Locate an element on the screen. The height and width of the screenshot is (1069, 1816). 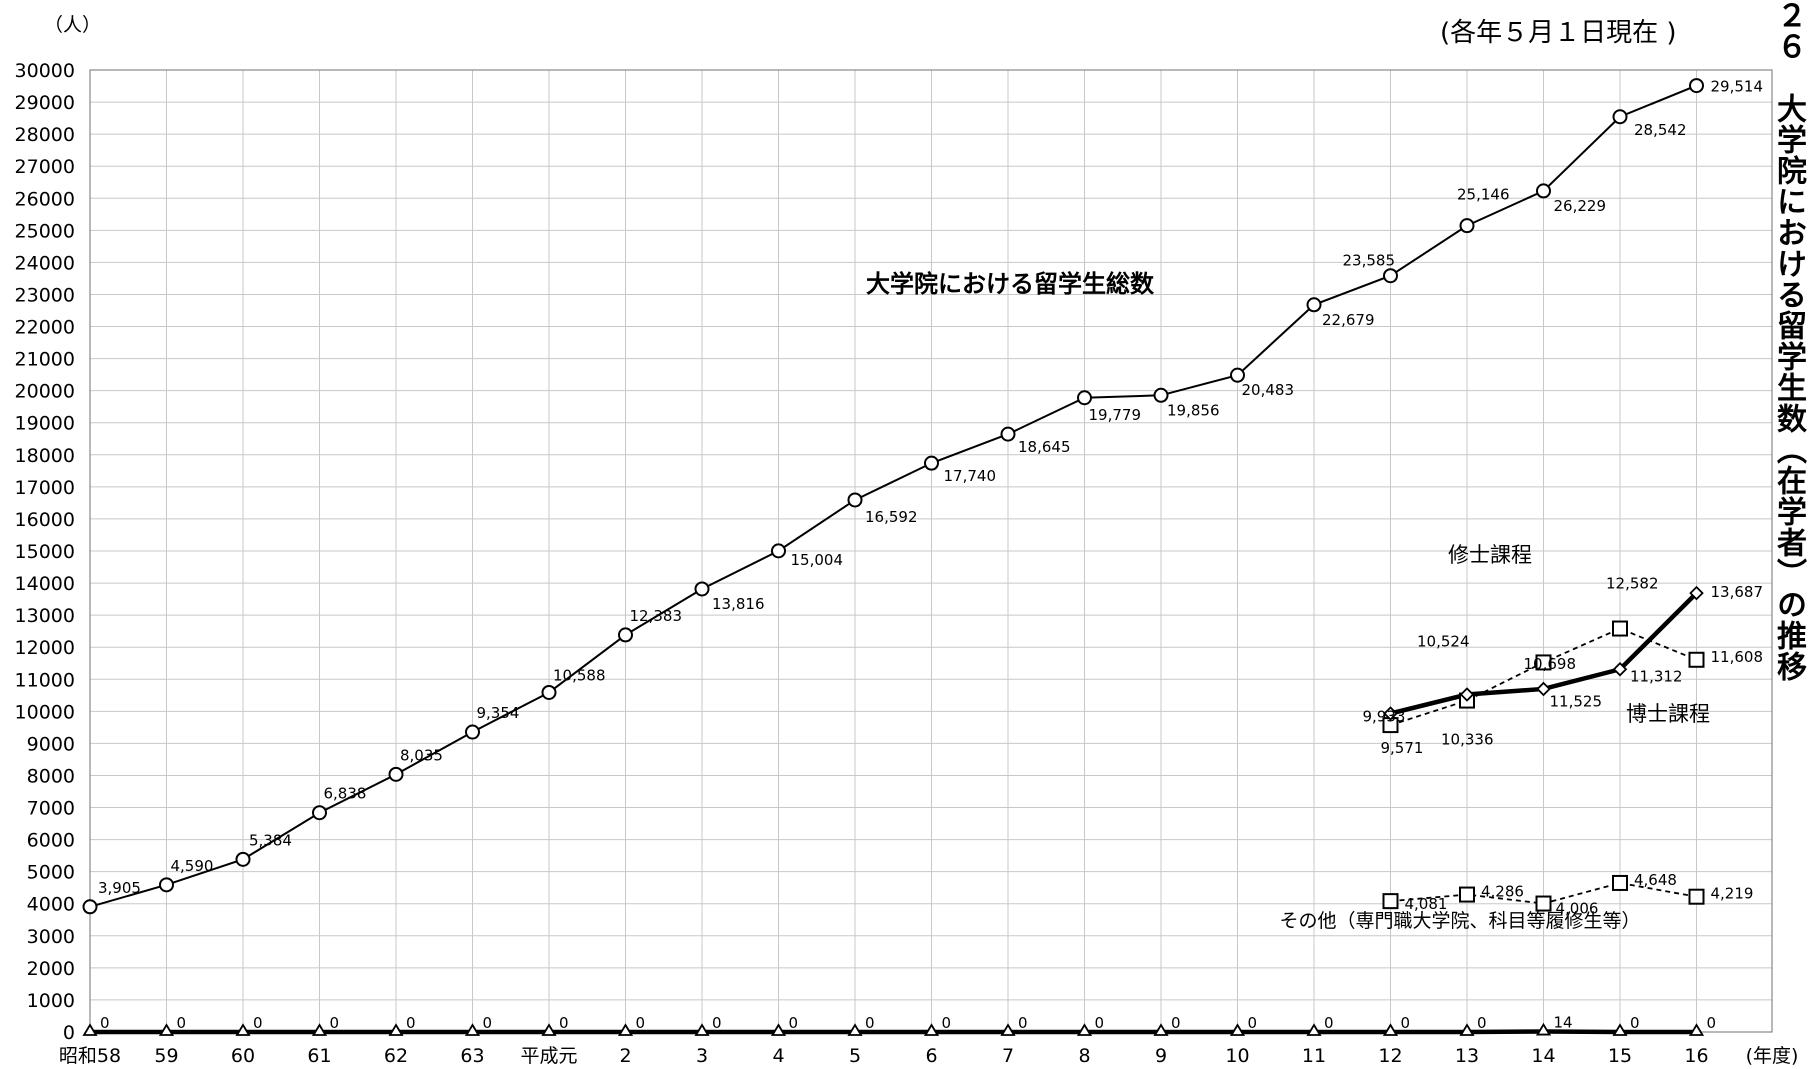
series-name-label: 大学院における留学生総数 is located at coordinates (1010, 284).